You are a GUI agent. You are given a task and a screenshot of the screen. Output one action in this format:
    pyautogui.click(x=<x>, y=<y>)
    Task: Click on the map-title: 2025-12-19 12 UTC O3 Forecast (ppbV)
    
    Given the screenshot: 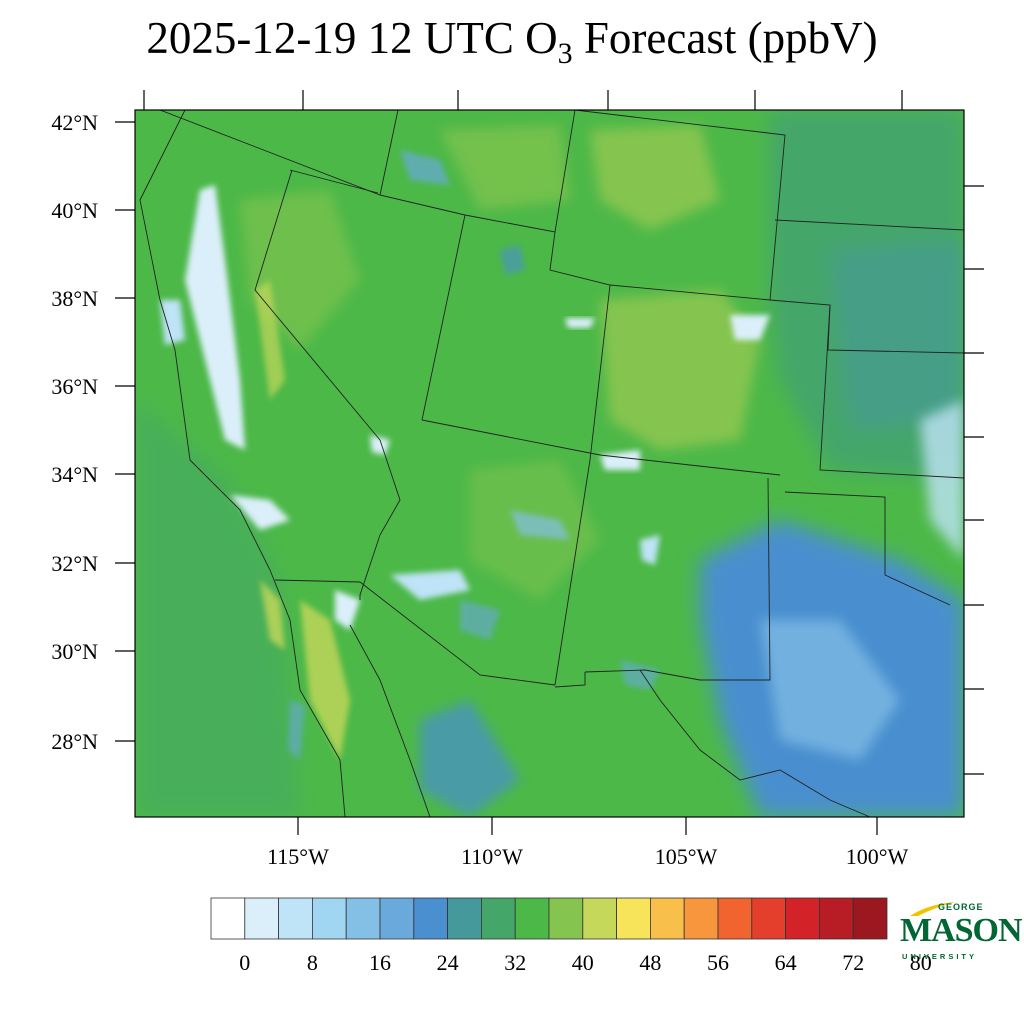 What is the action you would take?
    pyautogui.click(x=512, y=41)
    